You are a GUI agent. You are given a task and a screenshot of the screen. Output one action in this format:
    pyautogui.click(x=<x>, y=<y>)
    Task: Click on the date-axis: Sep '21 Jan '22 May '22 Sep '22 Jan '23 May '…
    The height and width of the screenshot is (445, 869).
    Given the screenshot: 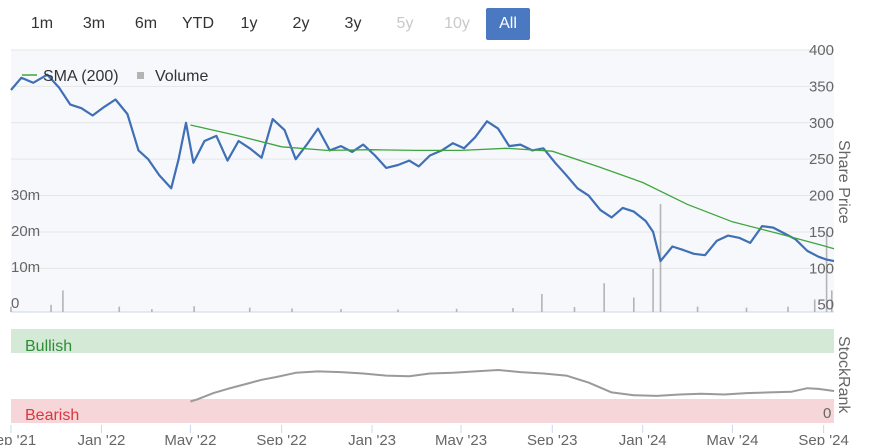 What is the action you would take?
    pyautogui.click(x=424, y=435)
    